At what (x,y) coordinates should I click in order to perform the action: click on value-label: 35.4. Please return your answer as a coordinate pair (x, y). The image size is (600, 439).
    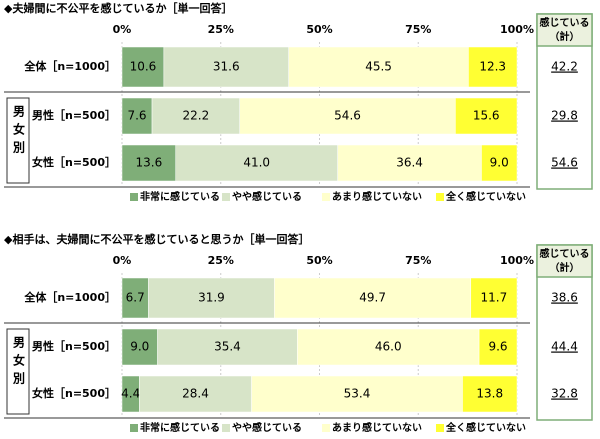
    Looking at the image, I should click on (227, 347).